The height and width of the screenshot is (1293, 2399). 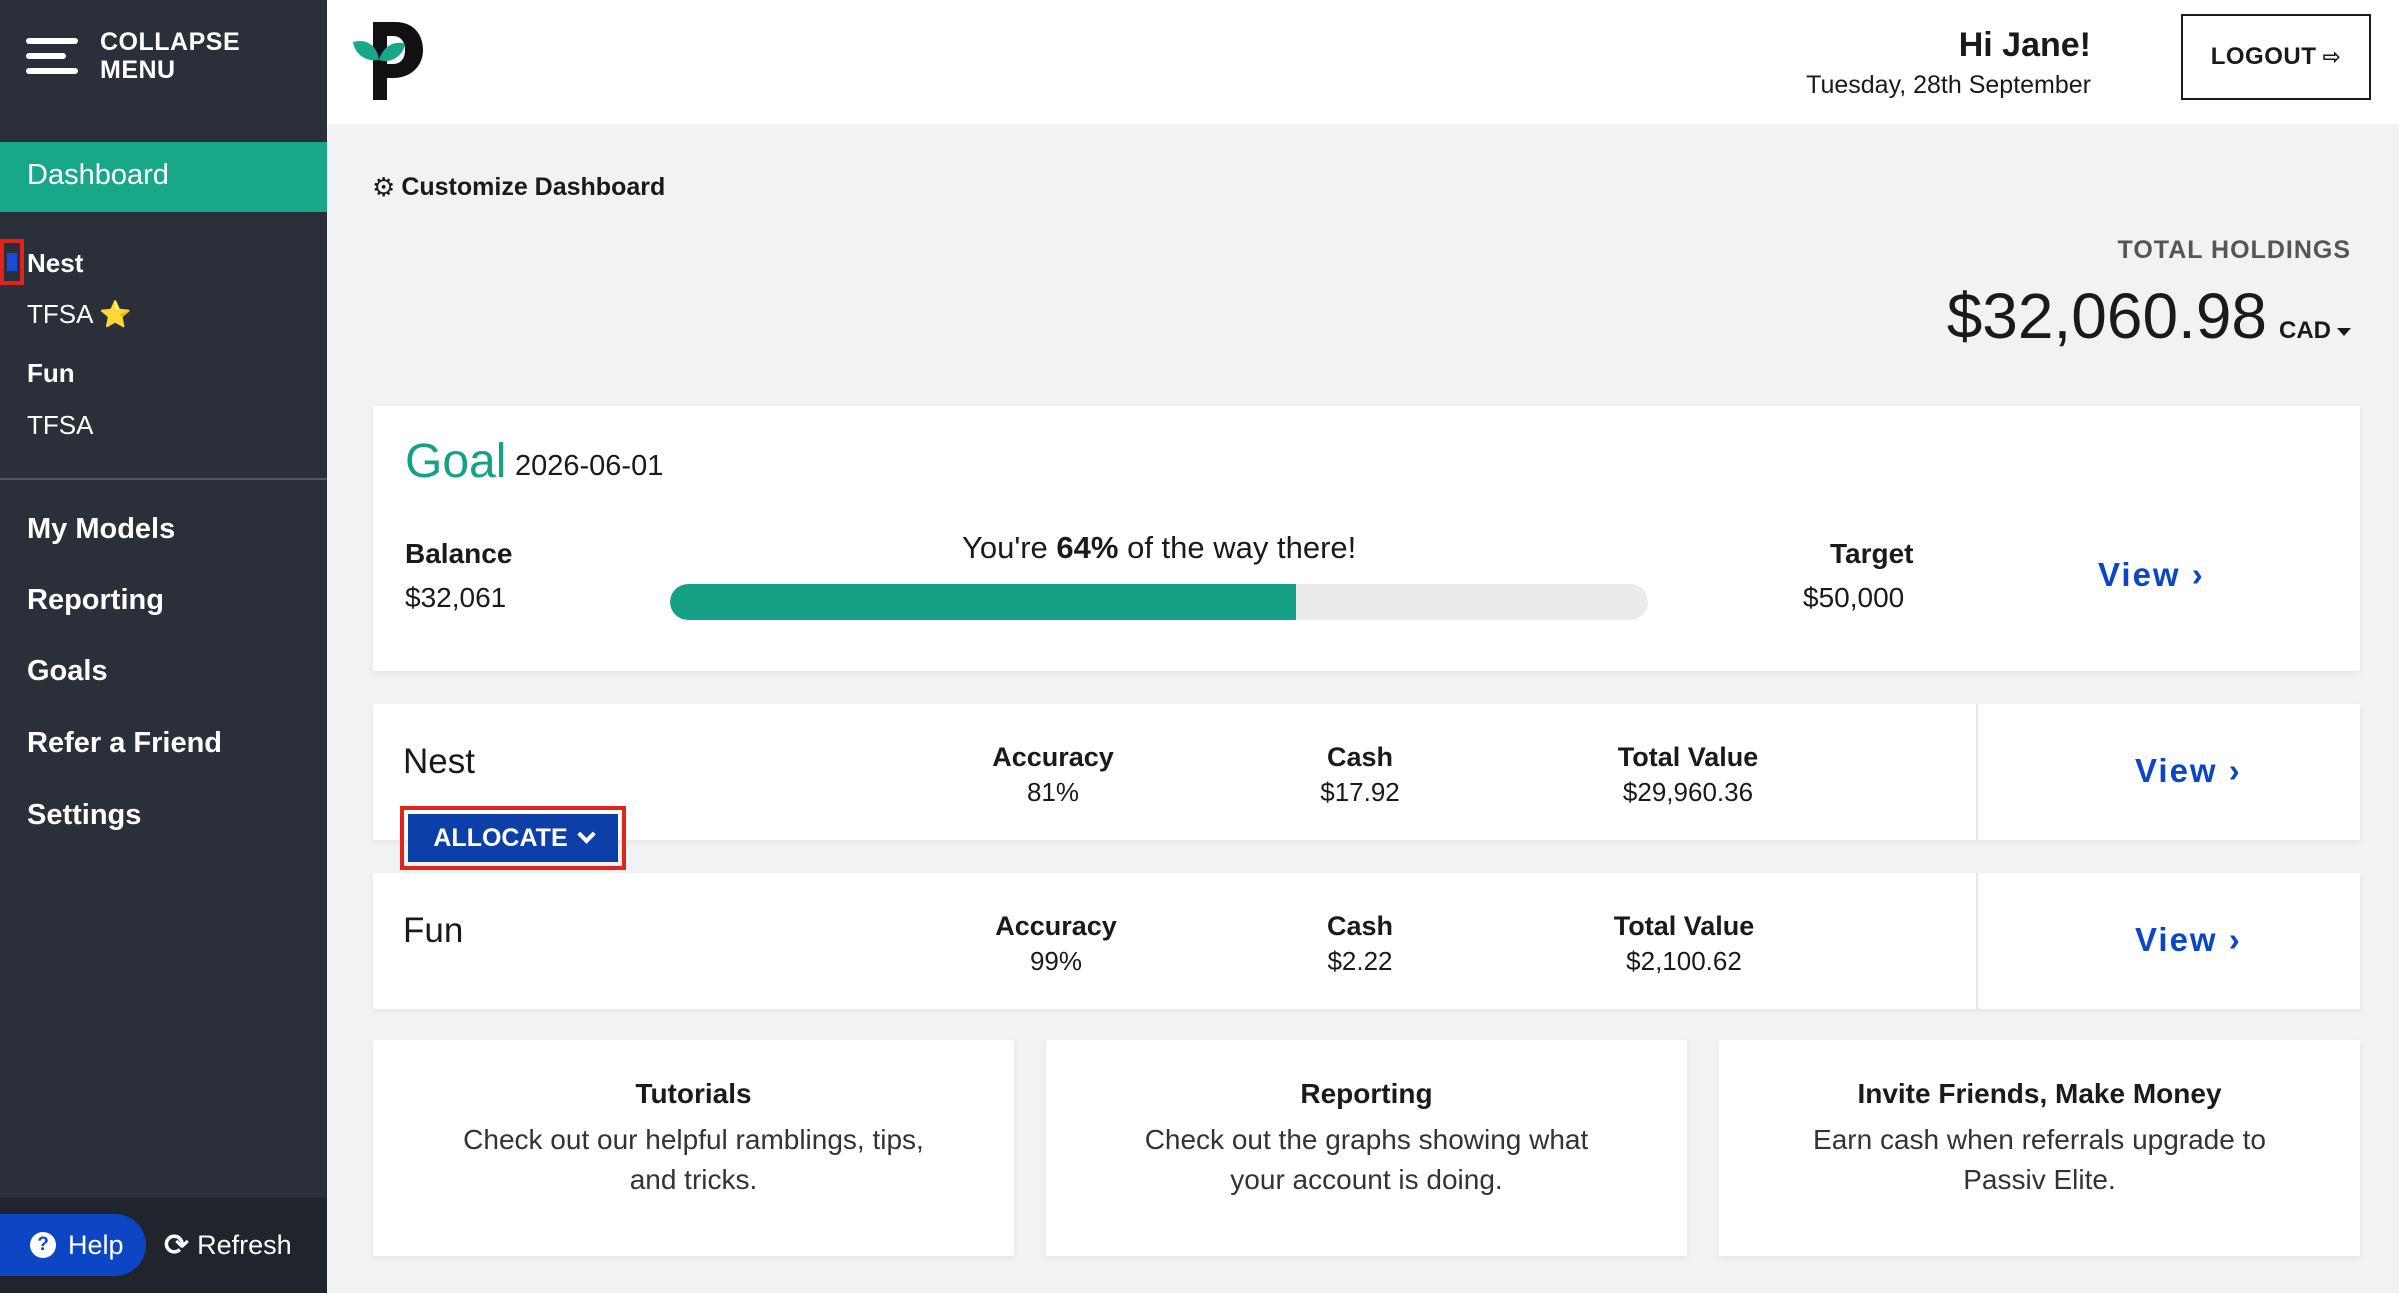 What do you see at coordinates (384, 187) in the screenshot?
I see `gears-icon: ⚙` at bounding box center [384, 187].